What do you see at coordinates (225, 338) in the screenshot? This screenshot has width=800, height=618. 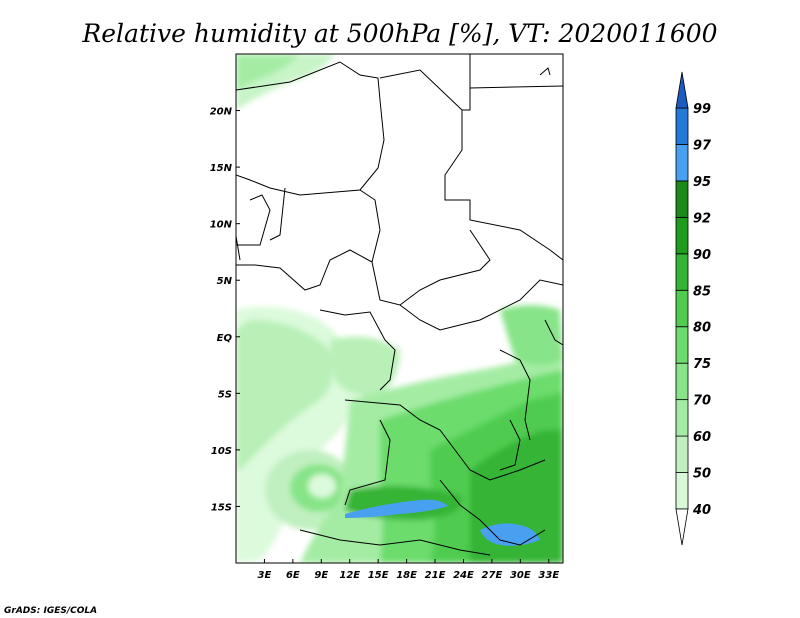 I see `lat-tick-label: EQ` at bounding box center [225, 338].